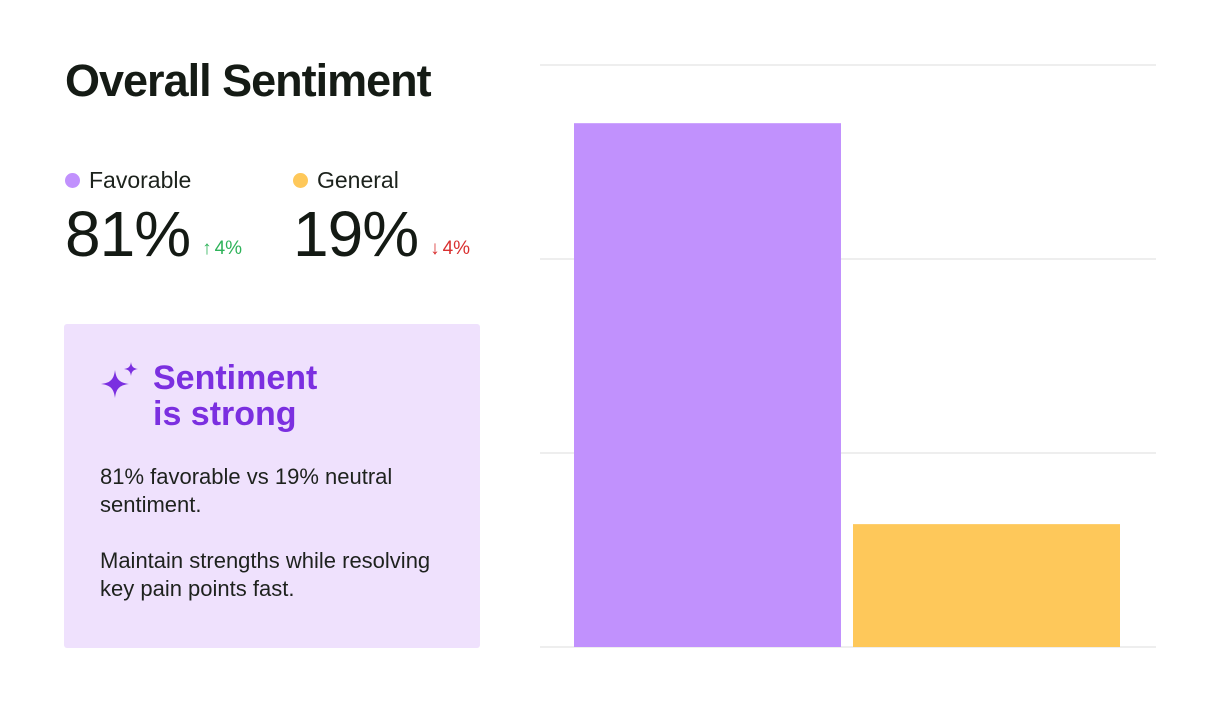 The image size is (1220, 712). Describe the element at coordinates (358, 179) in the screenshot. I see `legend-label-general: General` at that location.